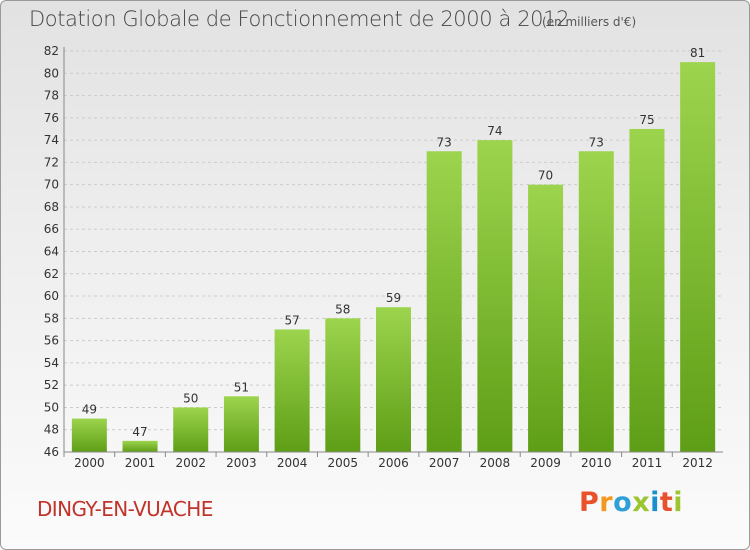 This screenshot has width=750, height=550. I want to click on value-label-2006: 59, so click(393, 298).